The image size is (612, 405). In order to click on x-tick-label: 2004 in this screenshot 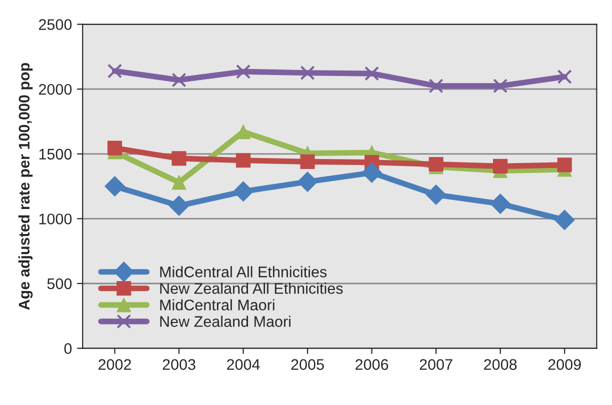, I will do `click(243, 364)`.